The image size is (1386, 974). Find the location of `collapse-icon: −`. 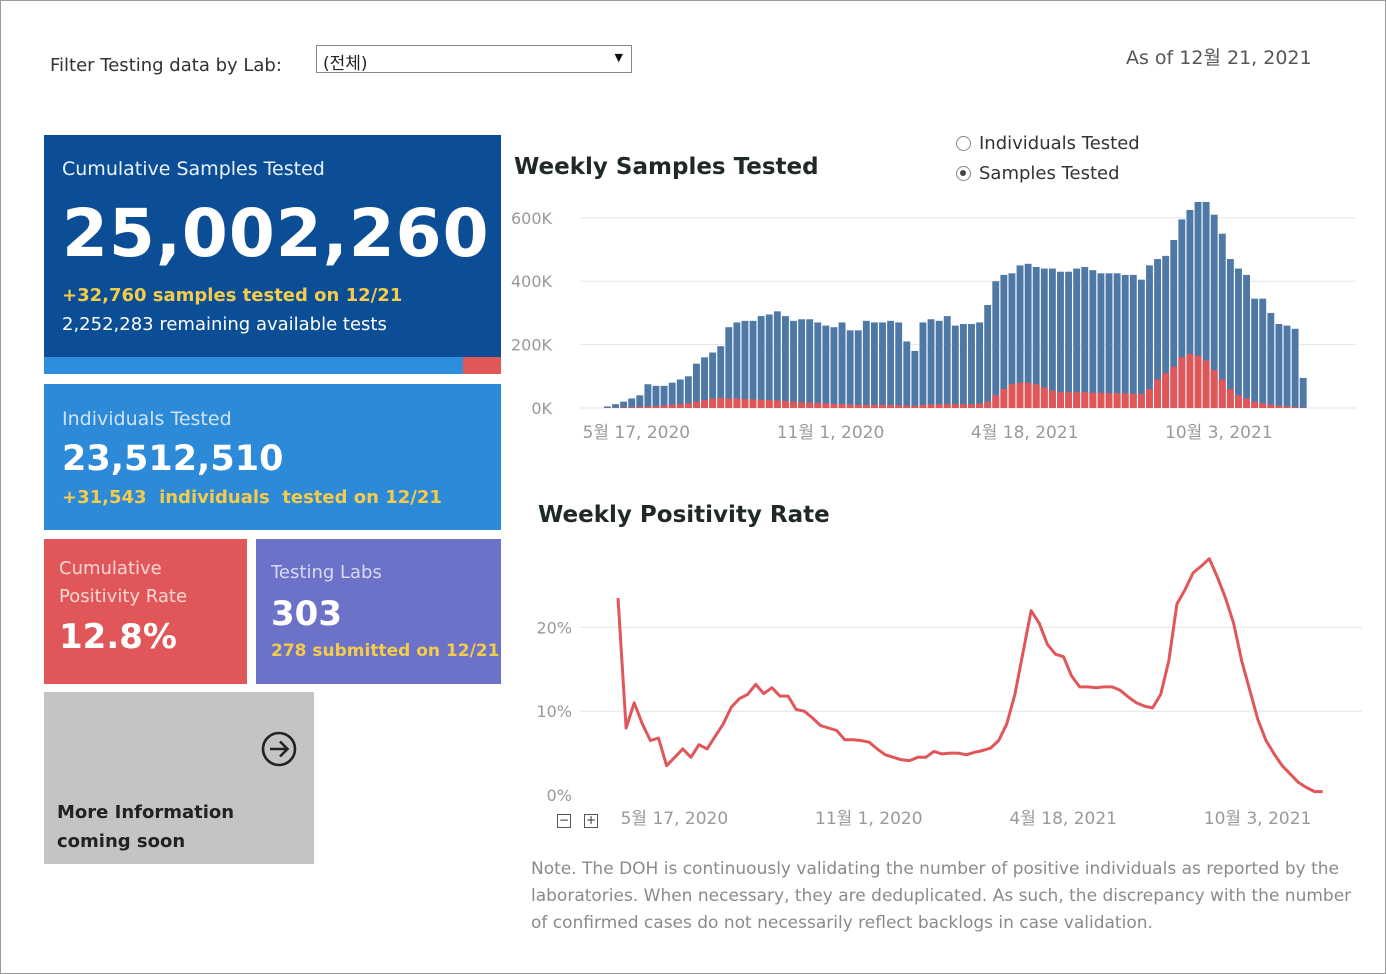

collapse-icon: − is located at coordinates (564, 820).